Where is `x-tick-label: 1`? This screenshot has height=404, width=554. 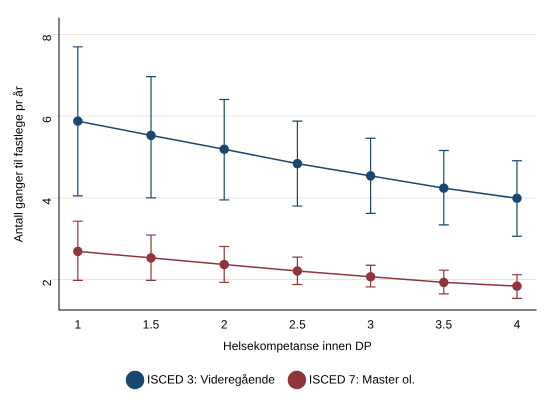
x-tick-label: 1 is located at coordinates (78, 325).